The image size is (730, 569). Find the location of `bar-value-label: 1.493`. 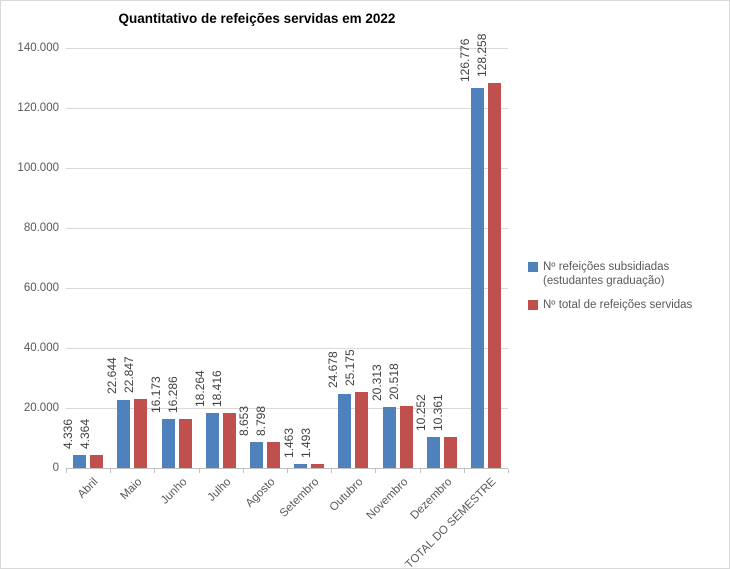

bar-value-label: 1.493 is located at coordinates (305, 442).